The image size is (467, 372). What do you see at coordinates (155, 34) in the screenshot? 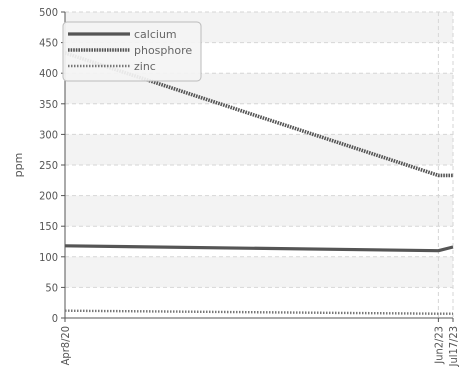
I see `legend-label-calcium: calcium` at bounding box center [155, 34].